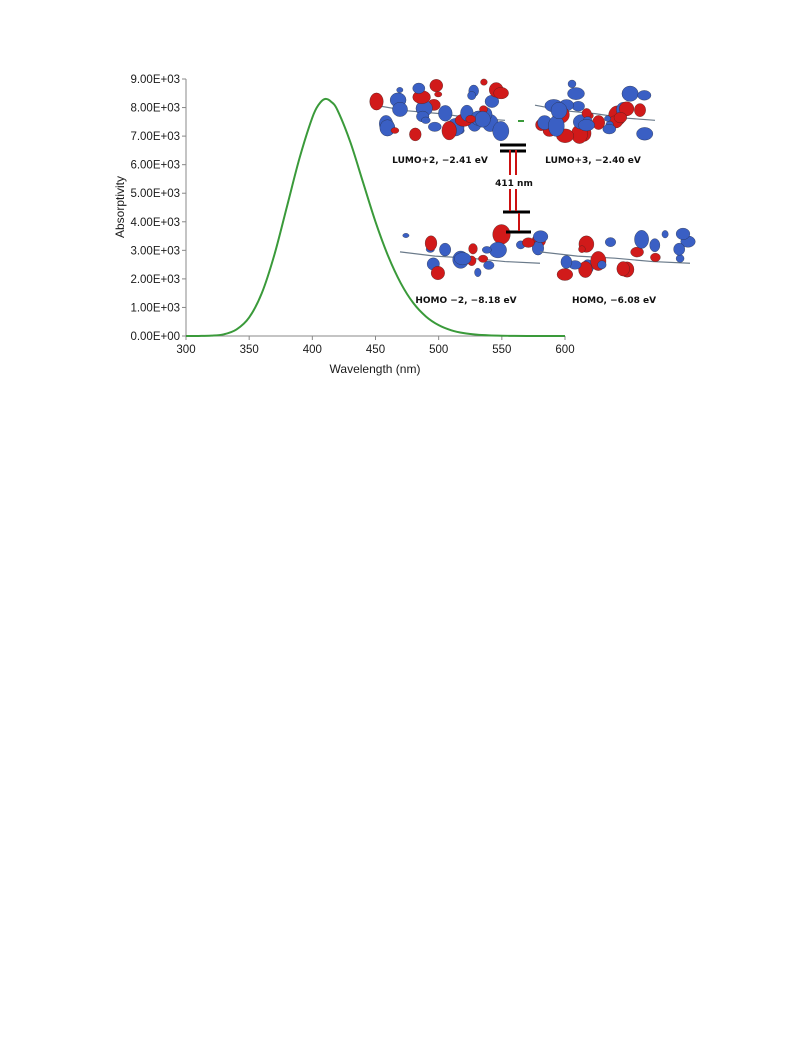 The image size is (793, 1057). I want to click on y-tick-label: 5.00E+03, so click(155, 194).